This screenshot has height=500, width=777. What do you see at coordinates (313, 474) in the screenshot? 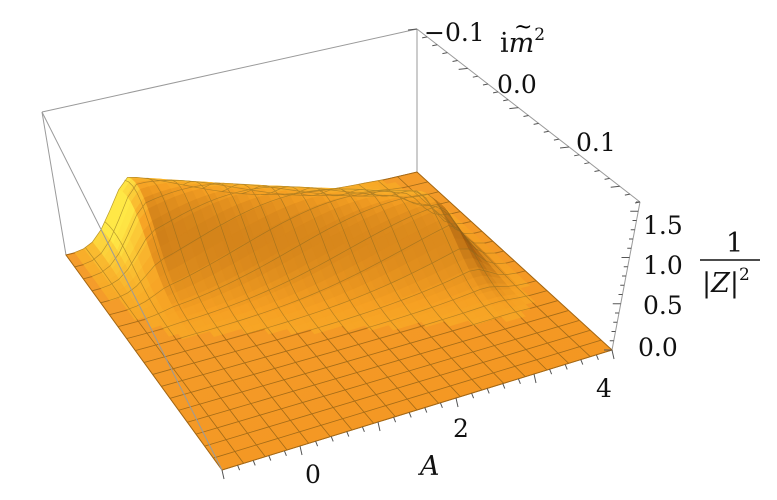
I see `x-tick-label: 0` at bounding box center [313, 474].